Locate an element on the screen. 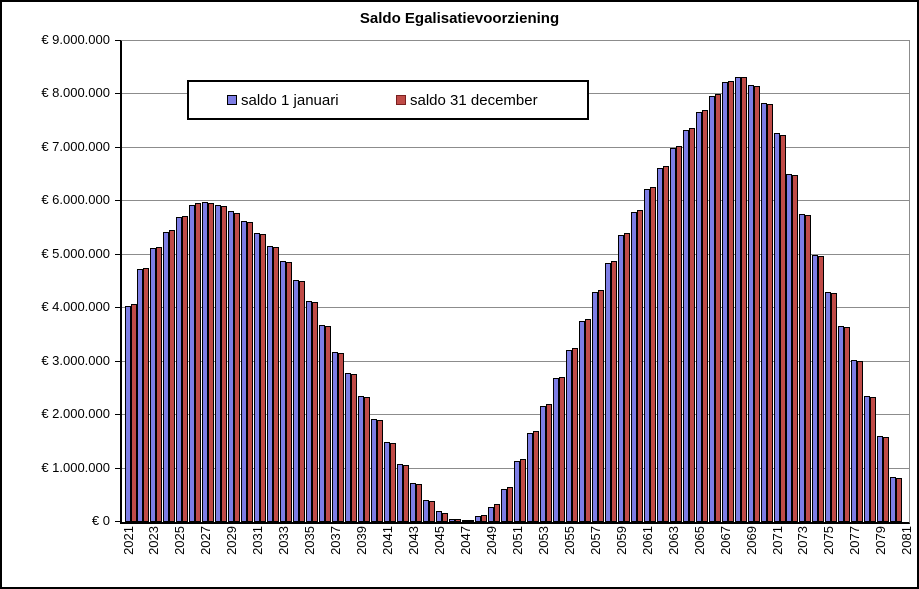 This screenshot has height=589, width=919. bar-2056-dec31 is located at coordinates (588, 420).